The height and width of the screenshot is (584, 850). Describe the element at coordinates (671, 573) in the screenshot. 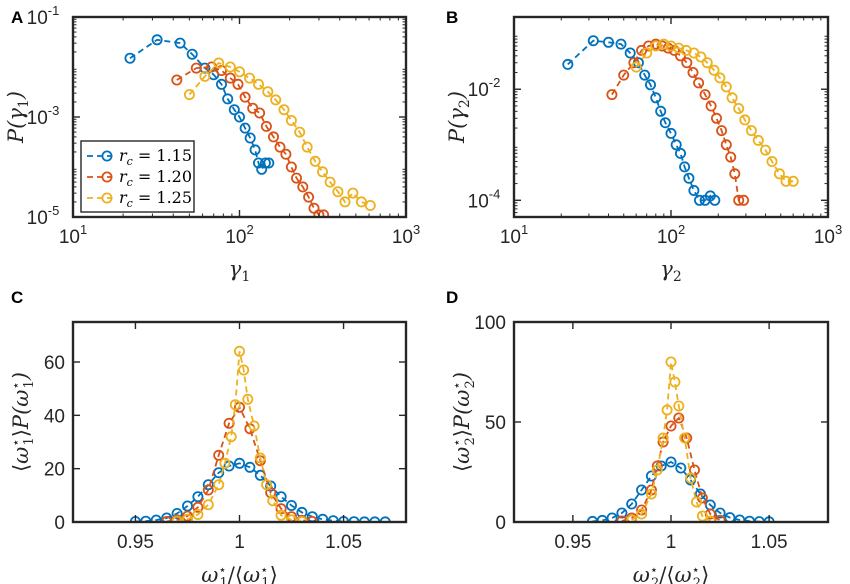

I see `x-axis-label: ω⋆ 2/⟨ω⋆ 2⟩` at that location.